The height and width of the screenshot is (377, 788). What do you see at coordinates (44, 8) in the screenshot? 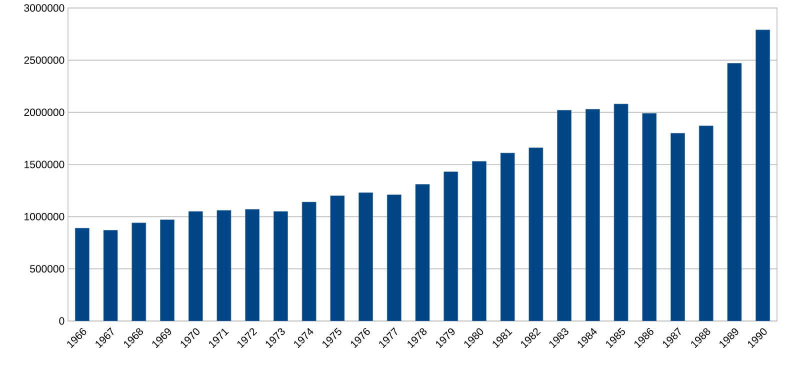
I see `y-tick-label: 3000000` at bounding box center [44, 8].